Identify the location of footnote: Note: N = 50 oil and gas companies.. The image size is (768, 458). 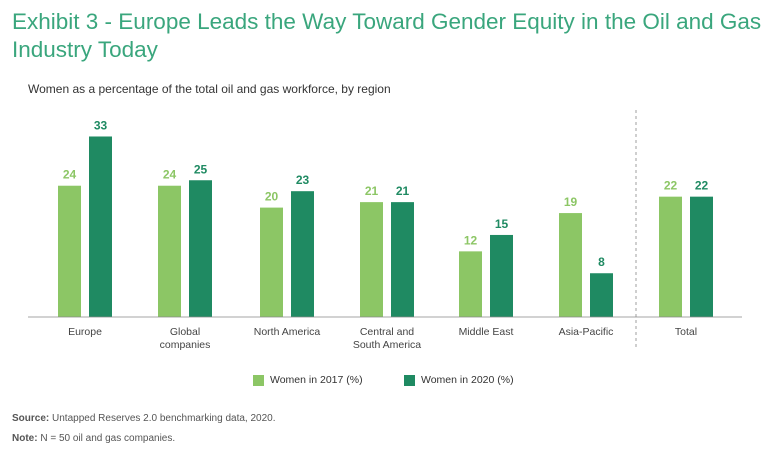
(93, 438).